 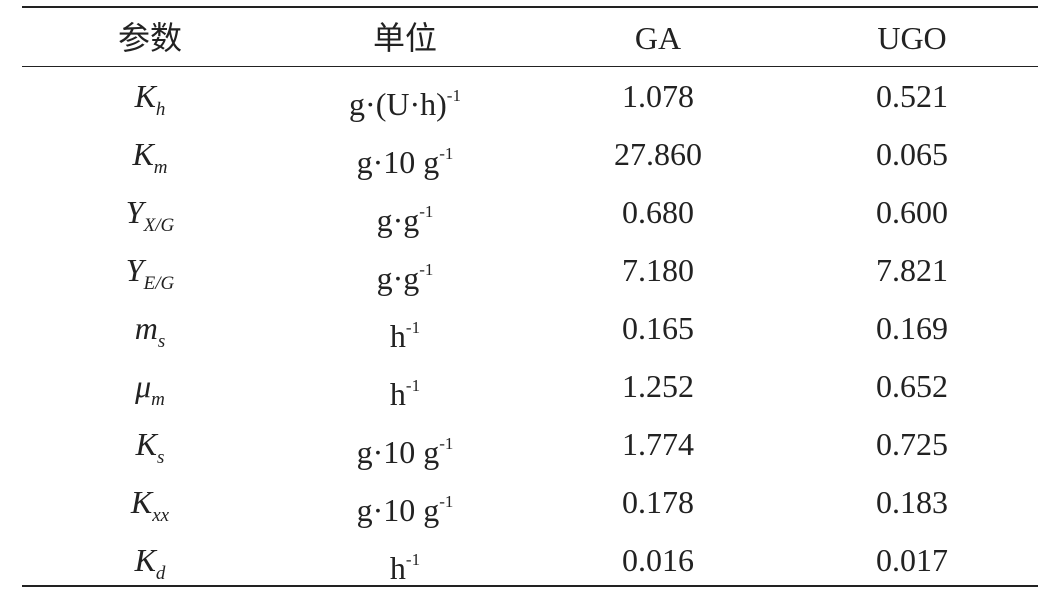 What do you see at coordinates (161, 515) in the screenshot?
I see `parameter-subscript: xx` at bounding box center [161, 515].